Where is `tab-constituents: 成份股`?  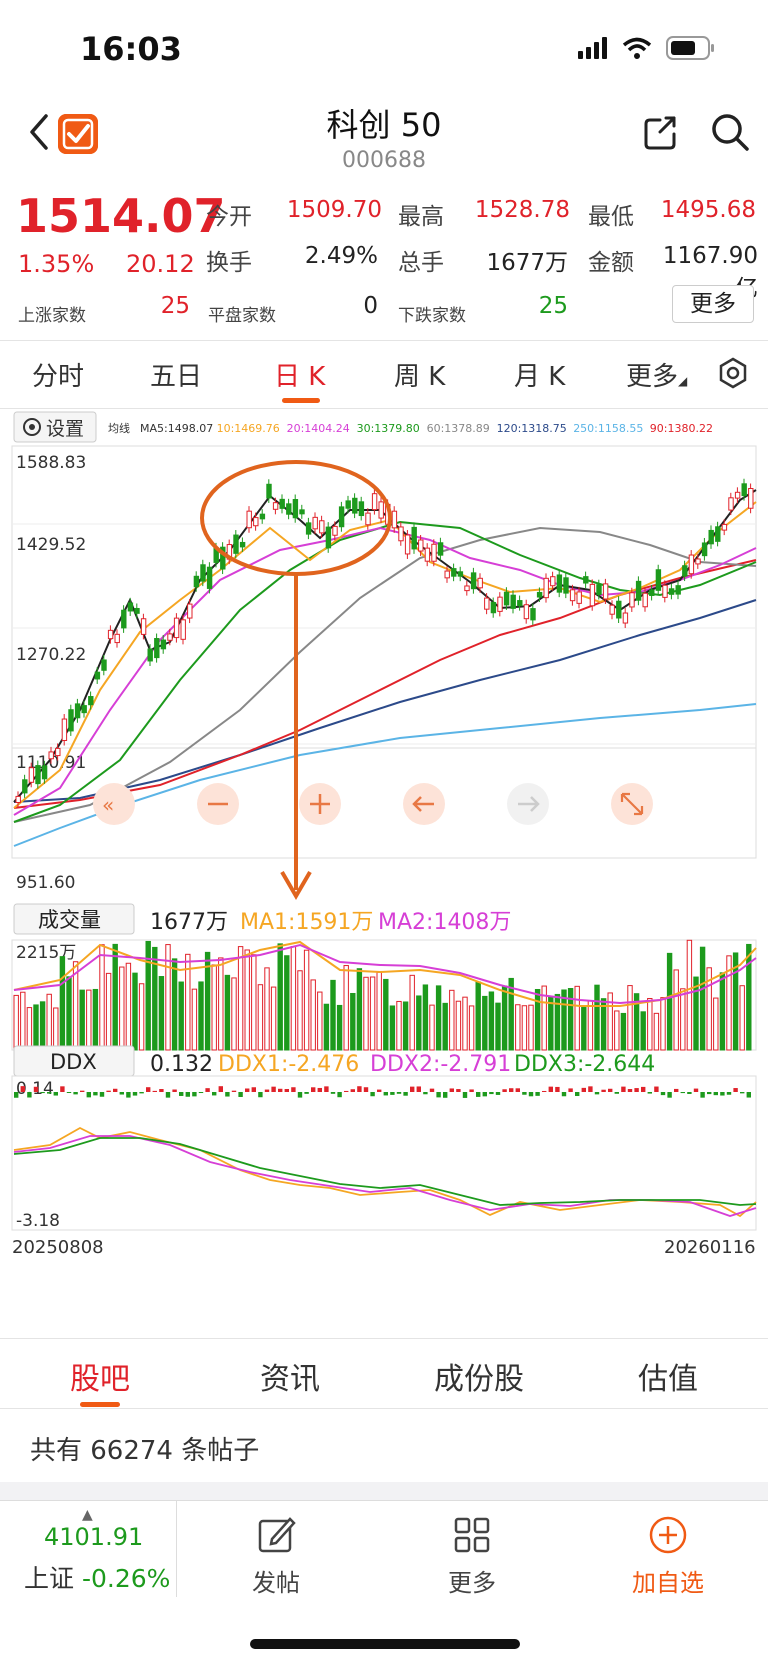
tab-constituents: 成份股 is located at coordinates (479, 1379).